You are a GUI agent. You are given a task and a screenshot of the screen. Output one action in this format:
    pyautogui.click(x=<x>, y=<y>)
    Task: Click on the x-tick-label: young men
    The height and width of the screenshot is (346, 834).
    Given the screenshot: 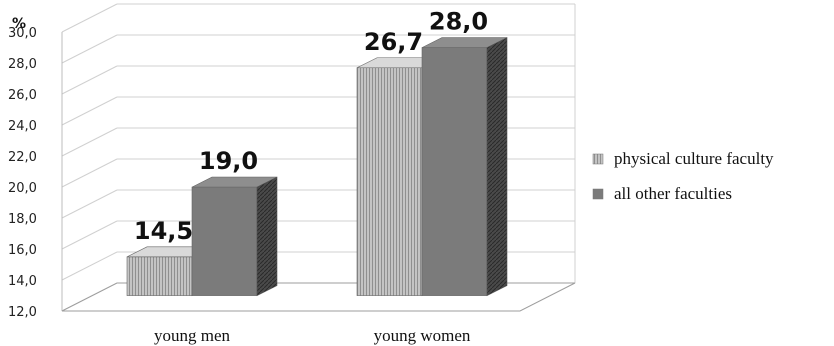 What is the action you would take?
    pyautogui.click(x=192, y=335)
    